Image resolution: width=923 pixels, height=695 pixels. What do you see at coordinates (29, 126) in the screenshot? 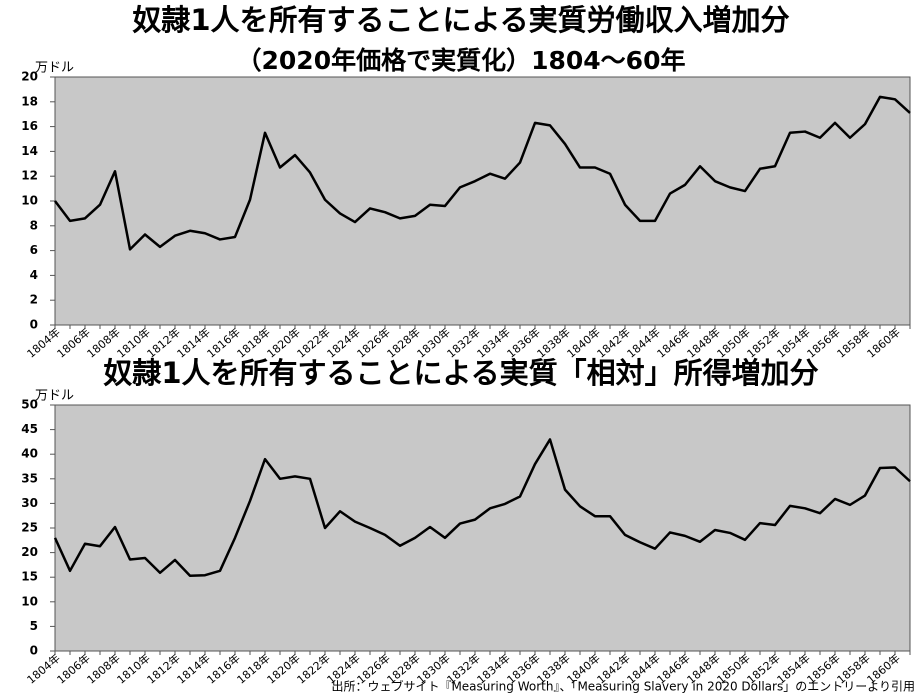
I see `y-tick-label: 16` at bounding box center [29, 126].